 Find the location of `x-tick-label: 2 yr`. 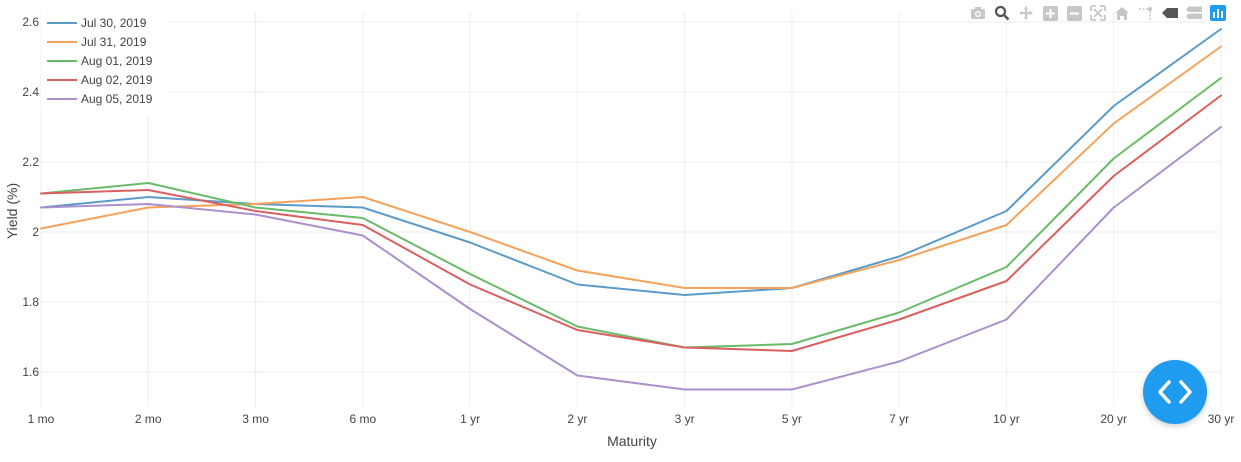

x-tick-label: 2 yr is located at coordinates (577, 419).